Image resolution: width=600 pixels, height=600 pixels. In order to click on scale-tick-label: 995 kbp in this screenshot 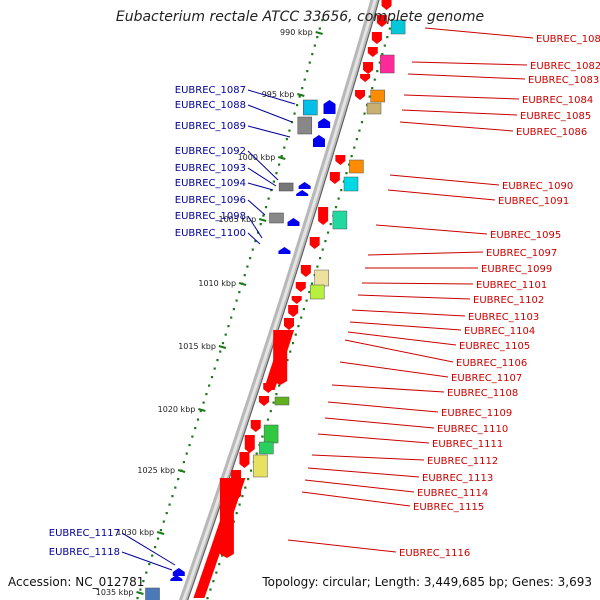, I will do `click(278, 94)`.